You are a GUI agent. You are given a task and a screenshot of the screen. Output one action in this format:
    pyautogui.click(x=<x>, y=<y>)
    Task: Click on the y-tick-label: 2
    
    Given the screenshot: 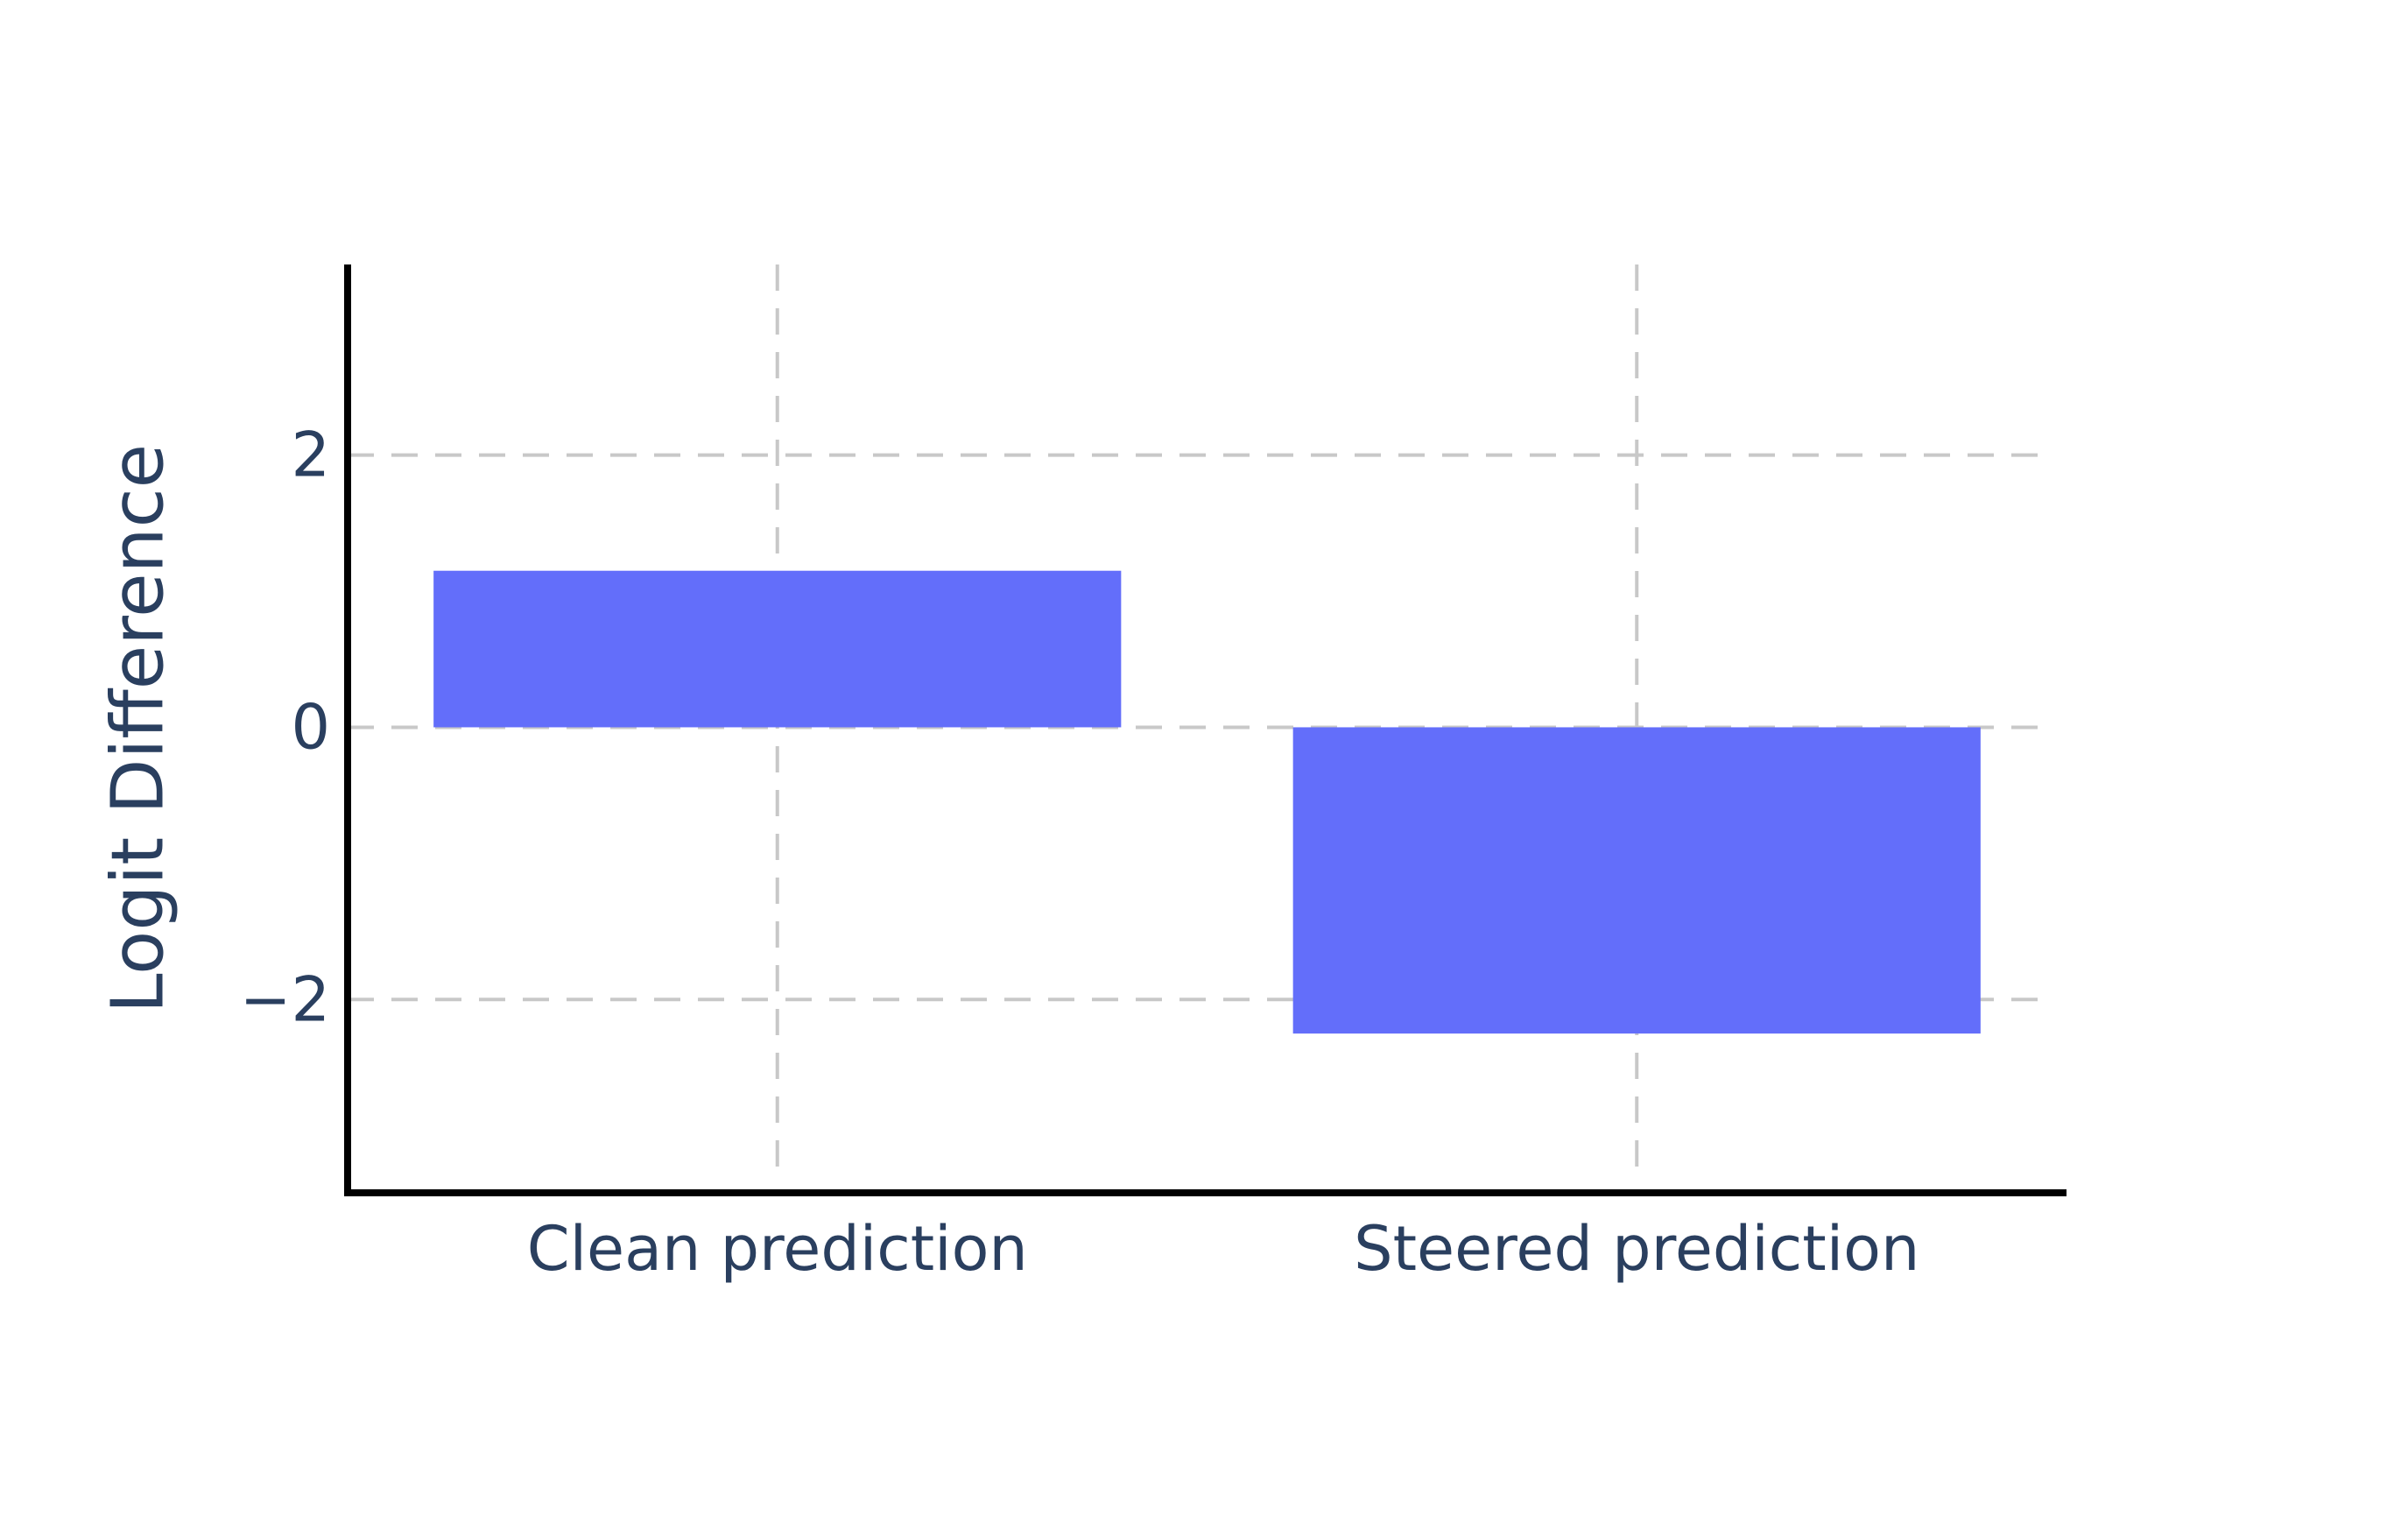 What is the action you would take?
    pyautogui.click(x=310, y=455)
    